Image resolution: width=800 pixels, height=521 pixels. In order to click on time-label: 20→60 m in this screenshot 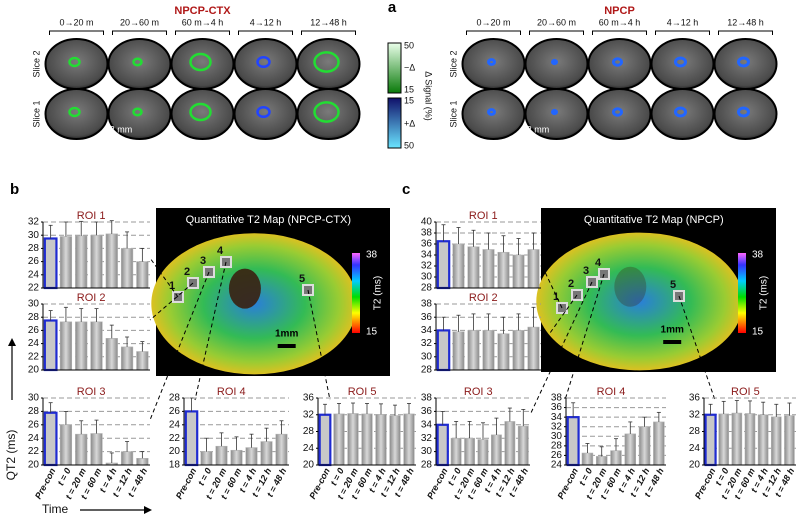, I will do `click(556, 22)`.